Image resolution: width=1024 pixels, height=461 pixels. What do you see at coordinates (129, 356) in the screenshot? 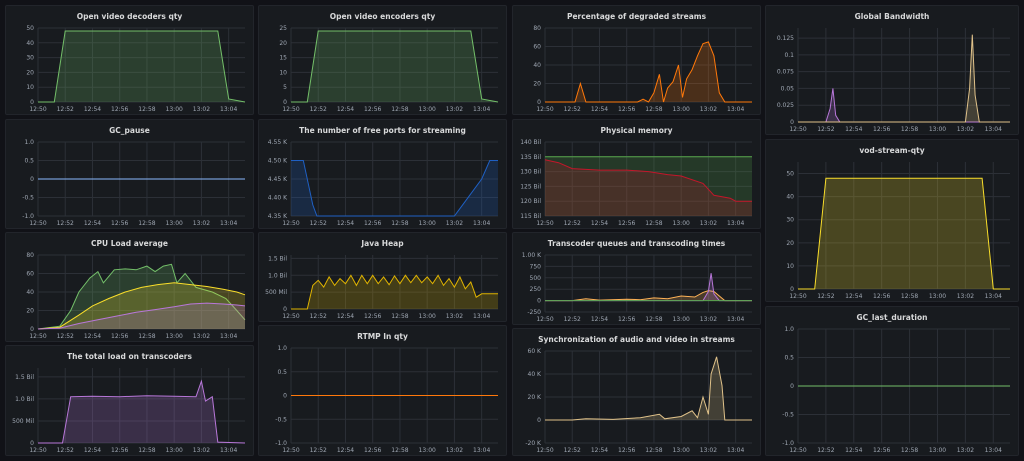
I see `panel-title: The total load on transcoders` at bounding box center [129, 356].